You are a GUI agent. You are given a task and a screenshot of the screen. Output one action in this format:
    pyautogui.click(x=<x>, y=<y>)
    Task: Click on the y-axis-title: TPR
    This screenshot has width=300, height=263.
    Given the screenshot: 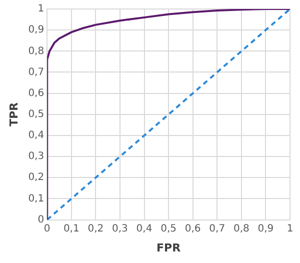 What is the action you would take?
    pyautogui.click(x=13, y=114)
    